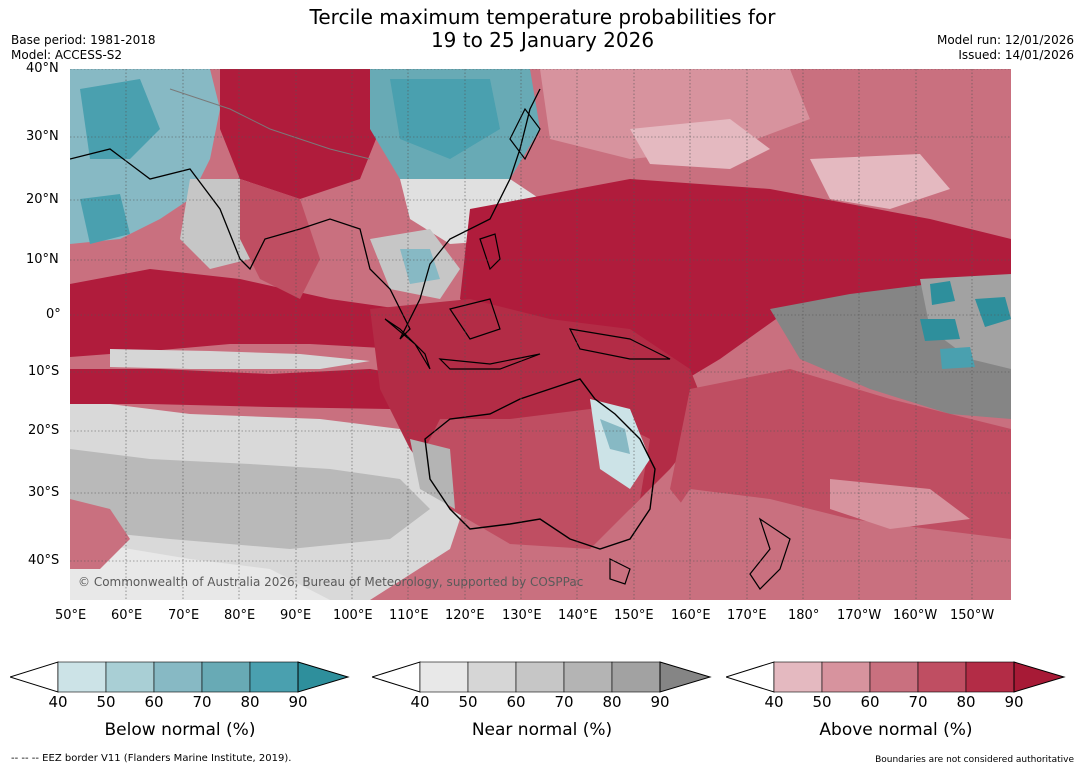 This screenshot has height=770, width=1085. What do you see at coordinates (691, 615) in the screenshot?
I see `lon-label: 160°E` at bounding box center [691, 615].